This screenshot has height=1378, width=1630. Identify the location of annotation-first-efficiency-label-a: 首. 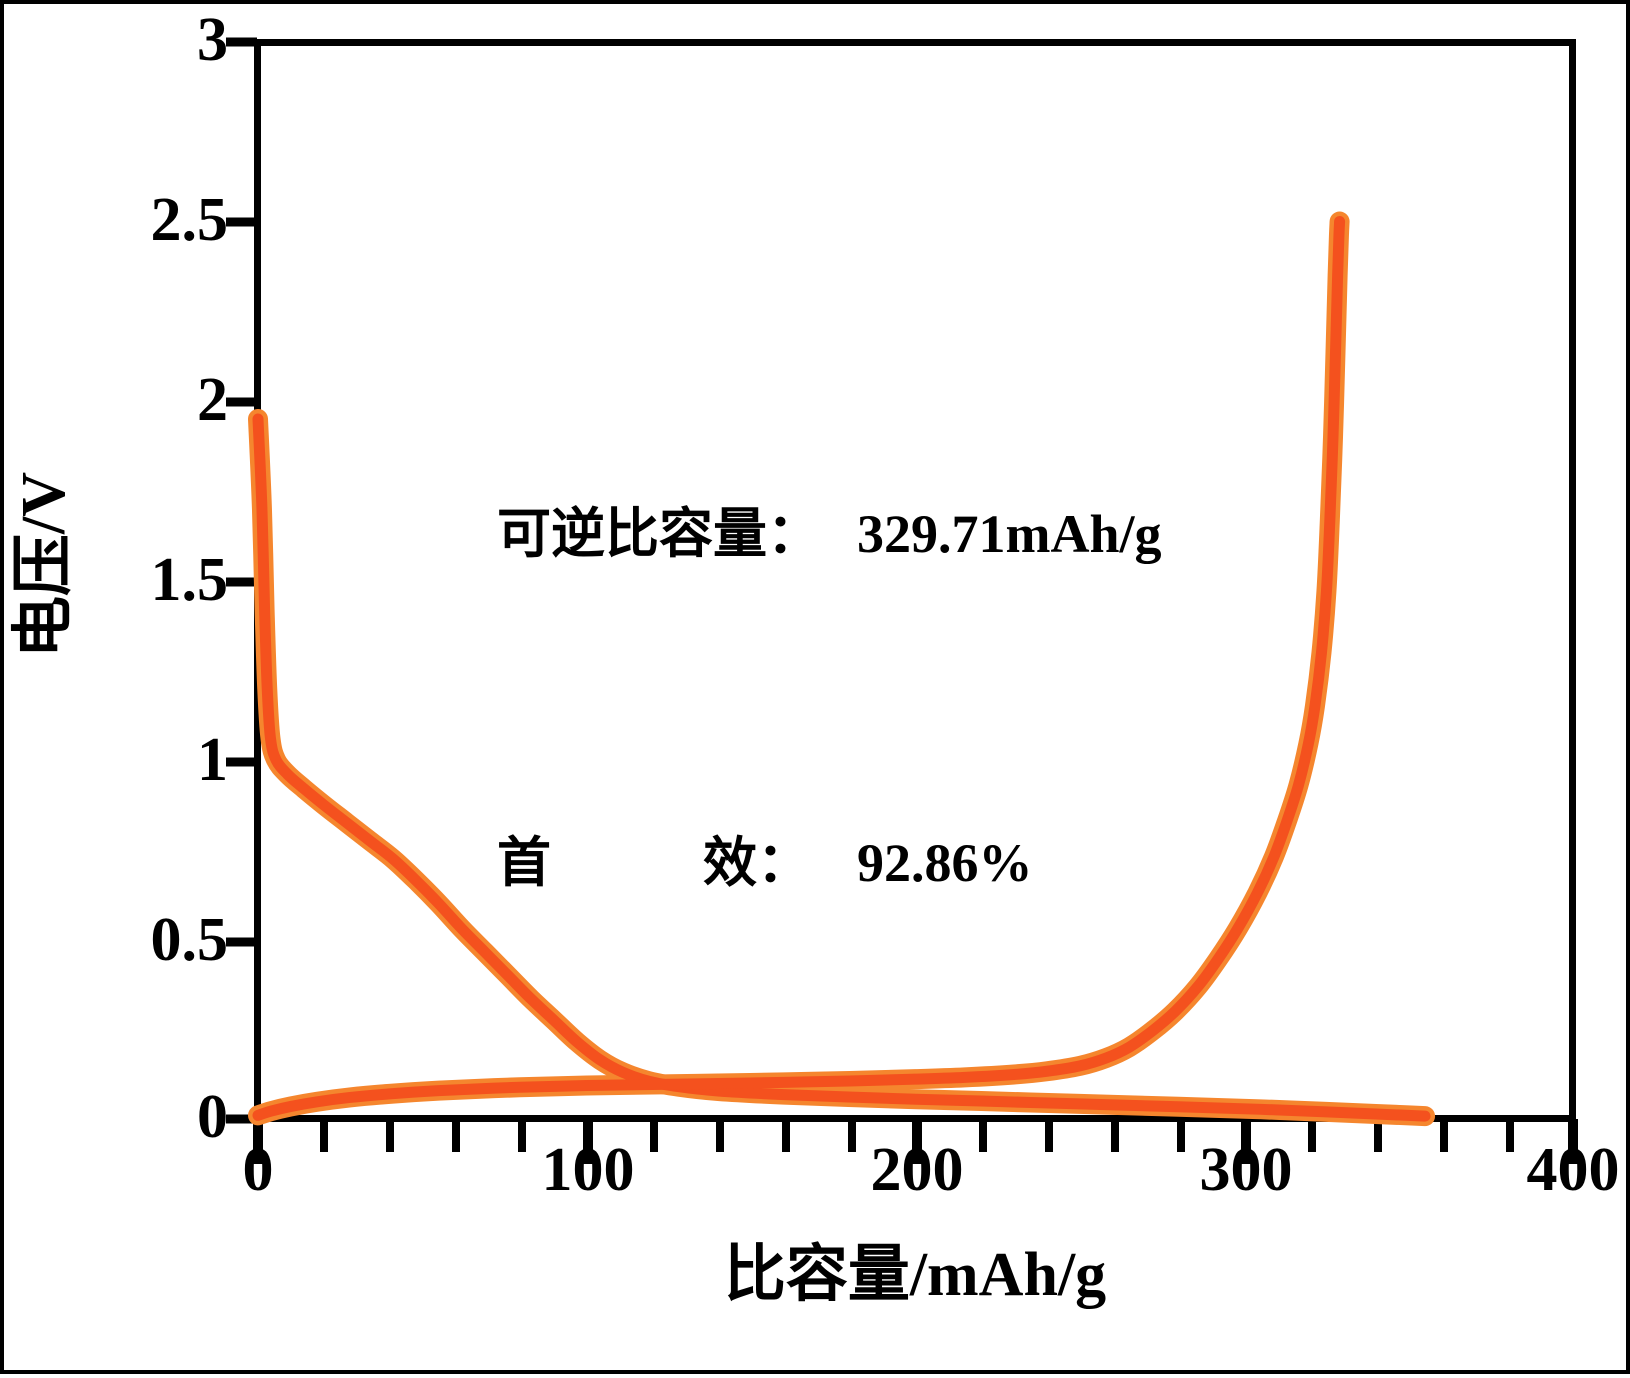
(524, 863).